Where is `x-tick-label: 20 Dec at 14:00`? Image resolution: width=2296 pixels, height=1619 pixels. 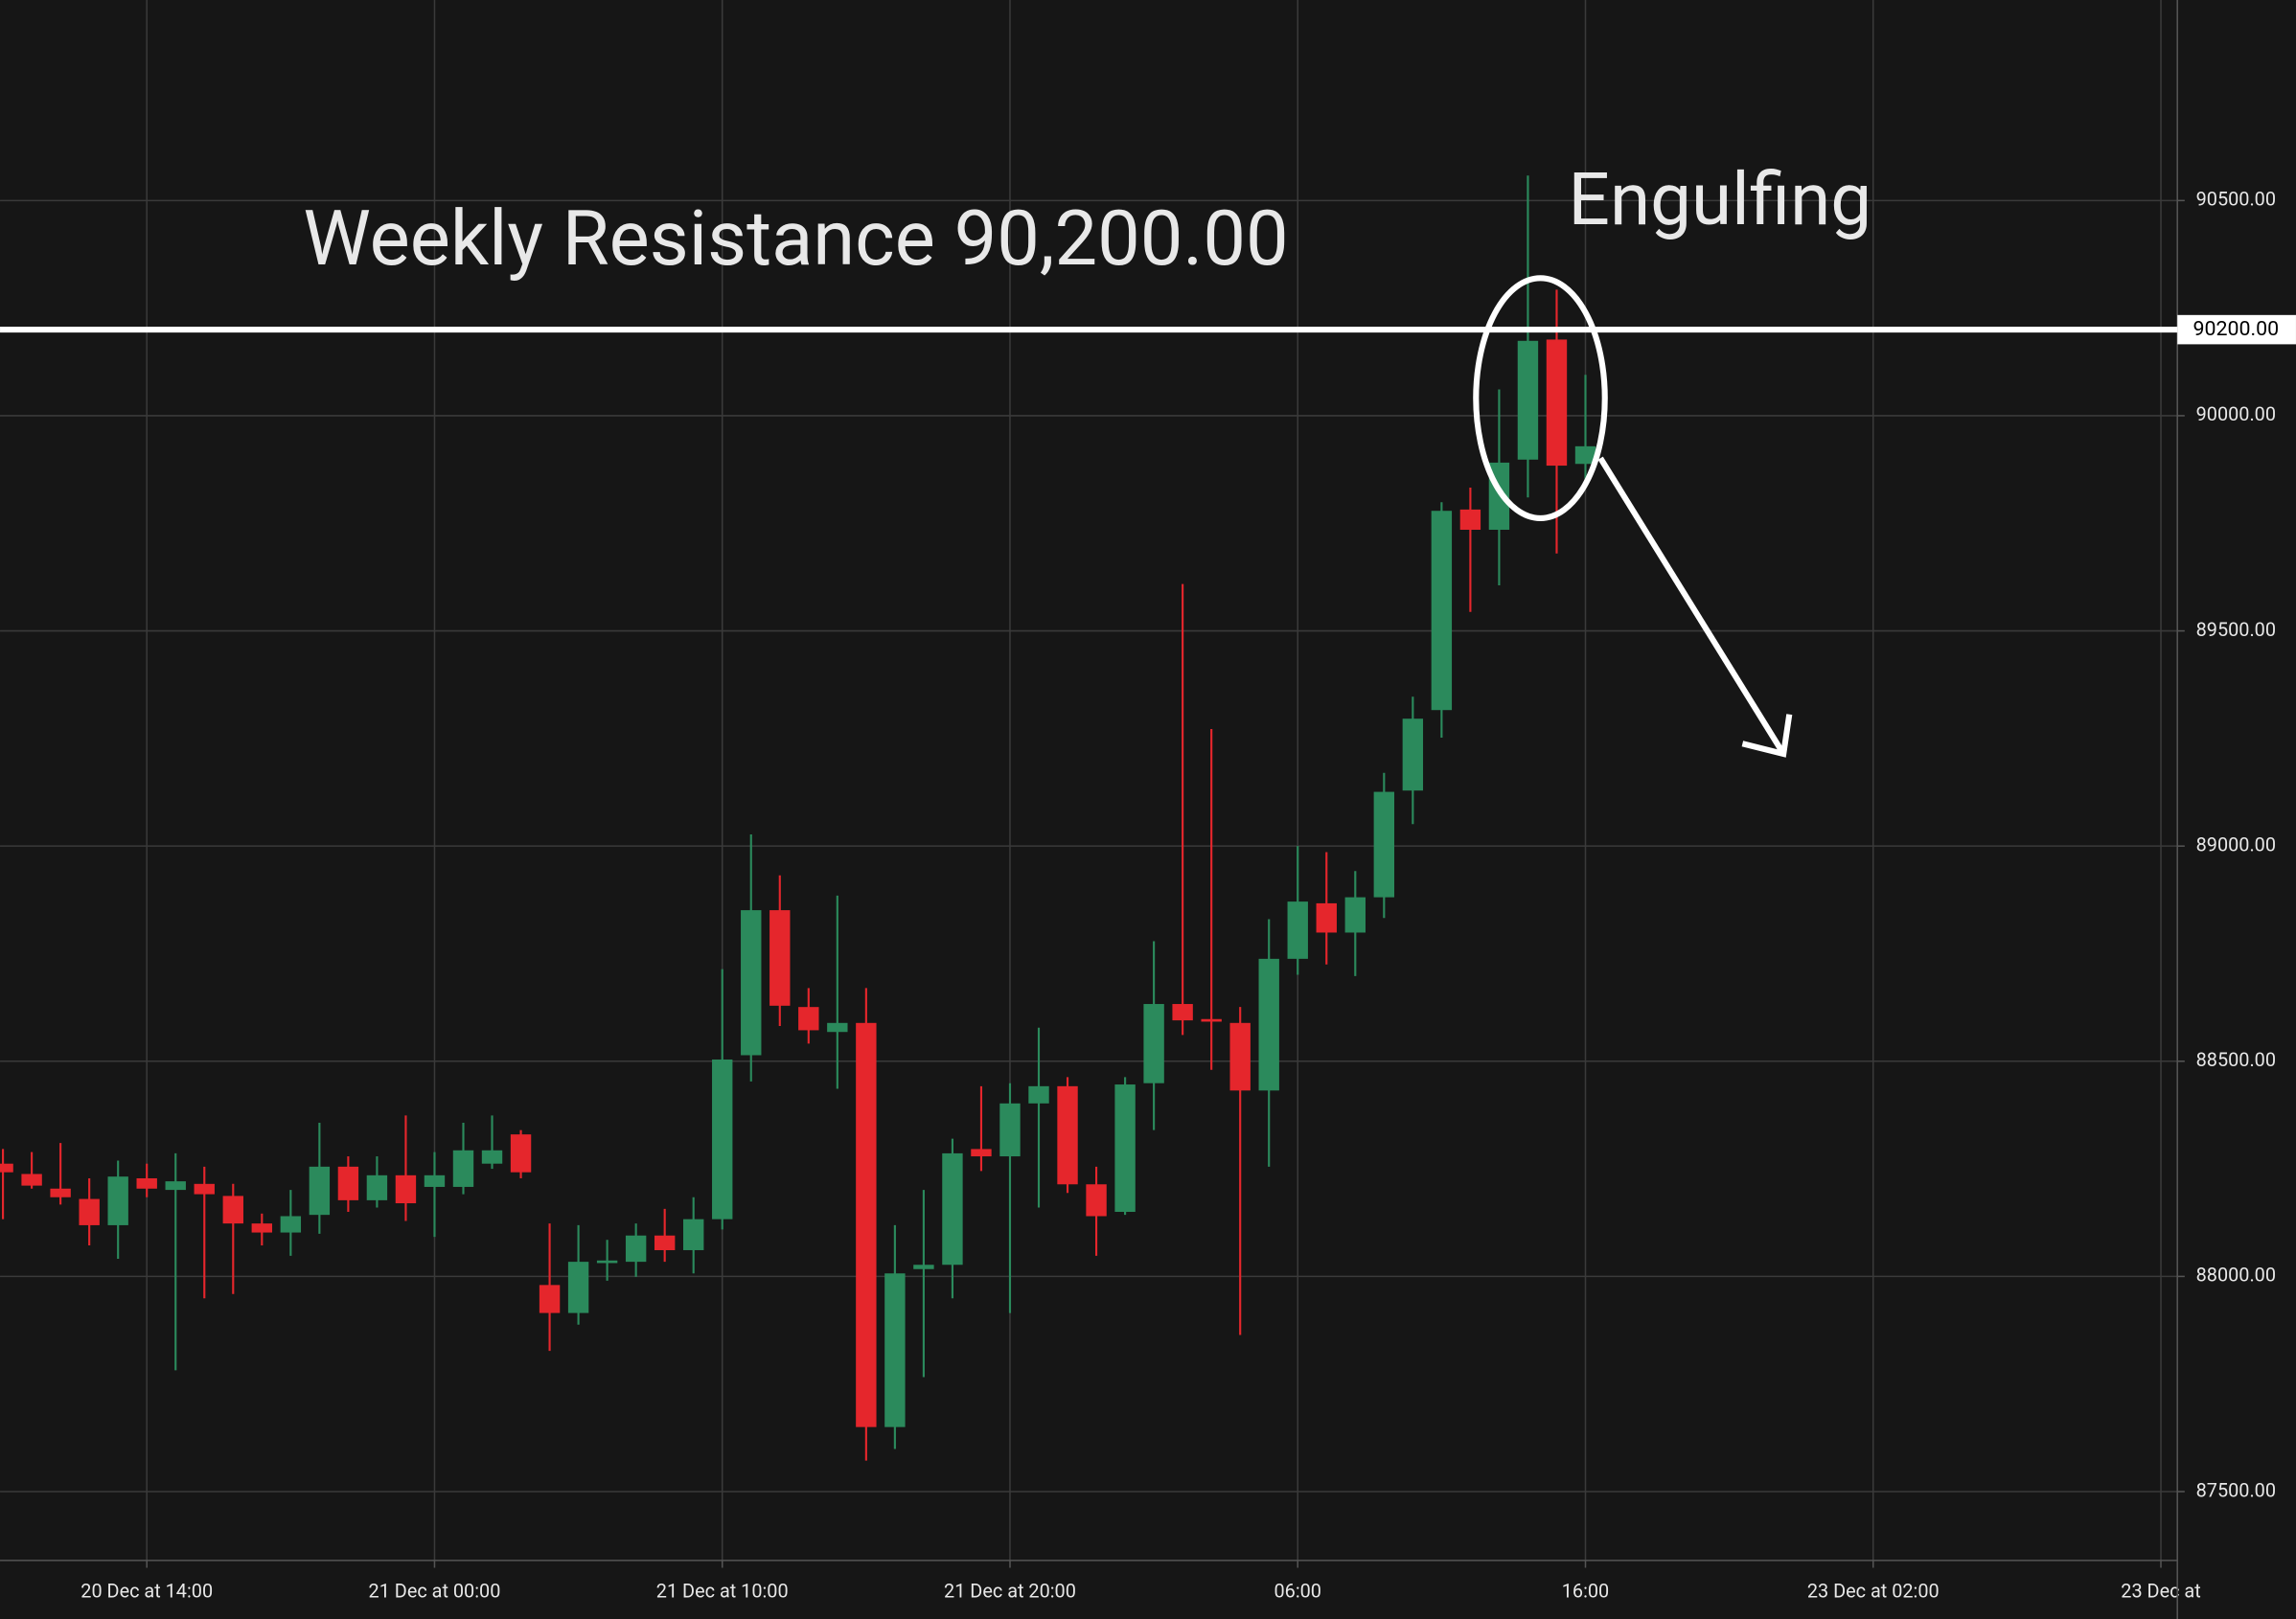
x-tick-label: 20 Dec at 14:00 is located at coordinates (146, 1592).